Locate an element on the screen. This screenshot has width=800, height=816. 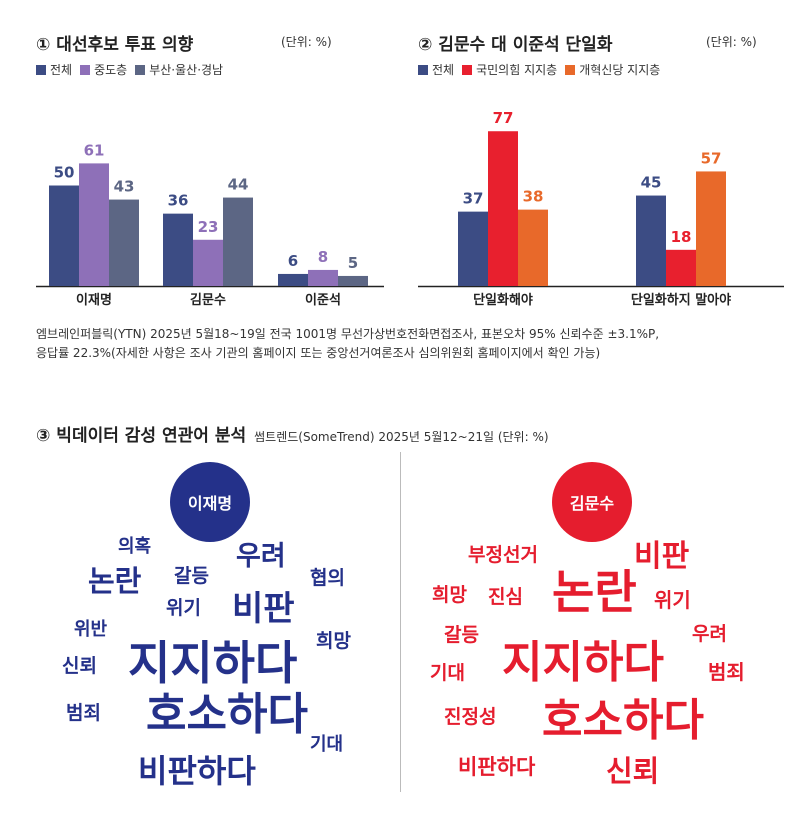
chart2-legend: 전체 국민의힘 지지층 개혁신당 지지층 is located at coordinates (543, 69).